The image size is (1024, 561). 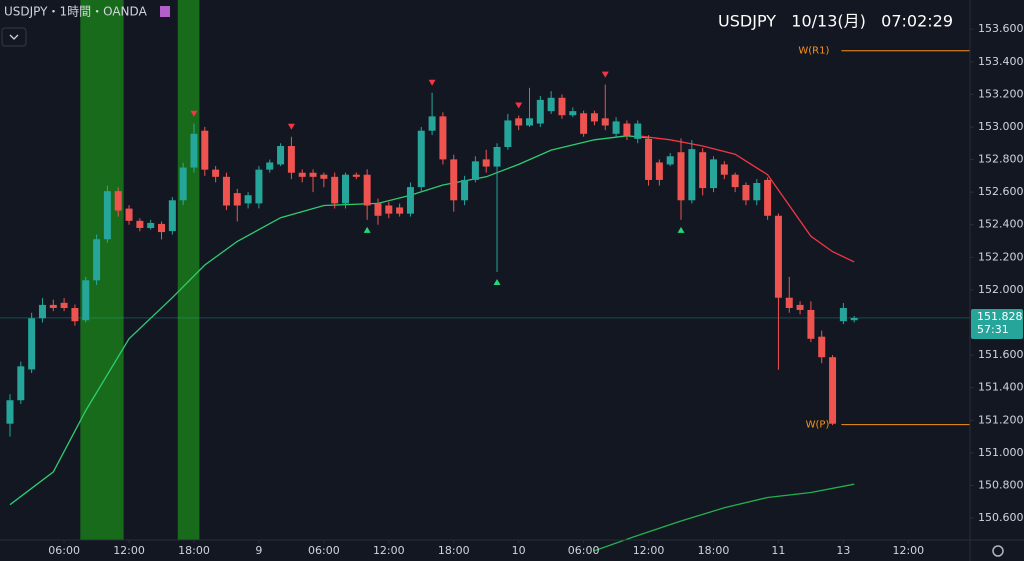 What do you see at coordinates (1001, 159) in the screenshot?
I see `y-tick-label: 152.800` at bounding box center [1001, 159].